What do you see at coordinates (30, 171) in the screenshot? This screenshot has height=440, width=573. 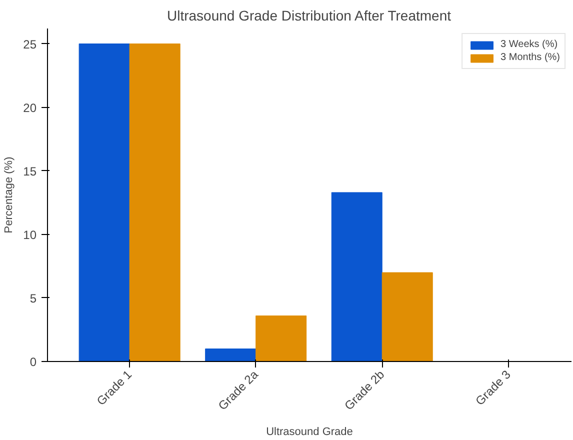 I see `y-tick-label: 15` at bounding box center [30, 171].